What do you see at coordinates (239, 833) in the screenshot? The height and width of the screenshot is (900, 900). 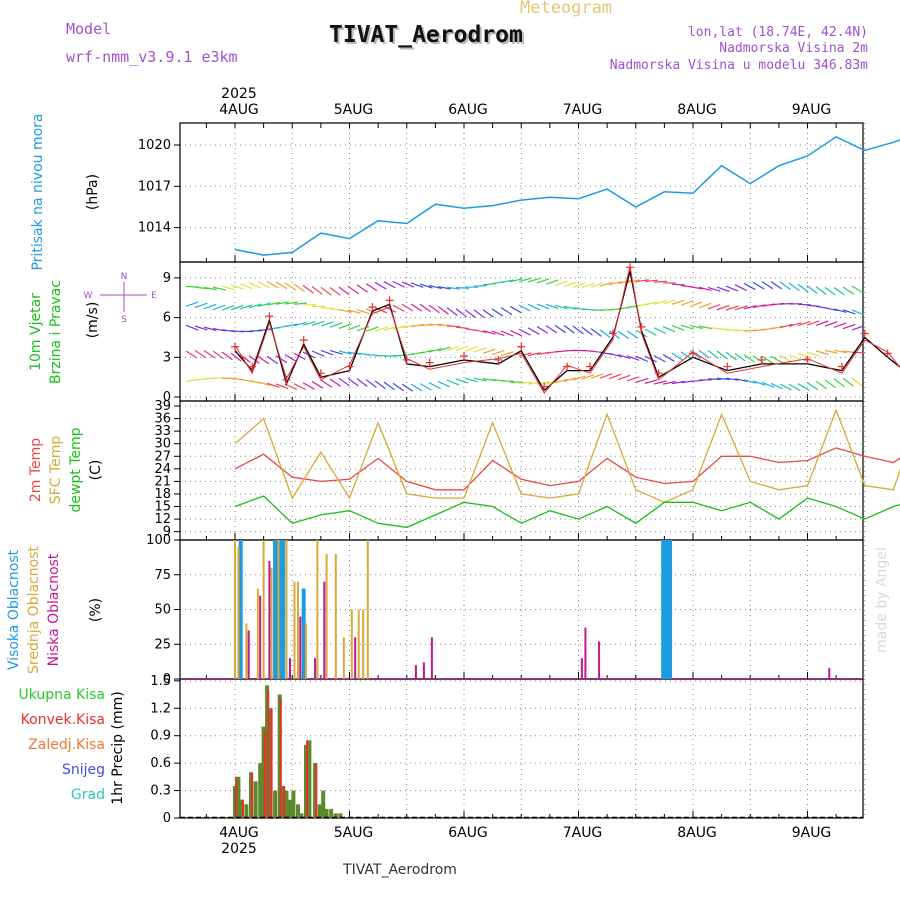 I see `bottom-day-label: 4AUG` at bounding box center [239, 833].